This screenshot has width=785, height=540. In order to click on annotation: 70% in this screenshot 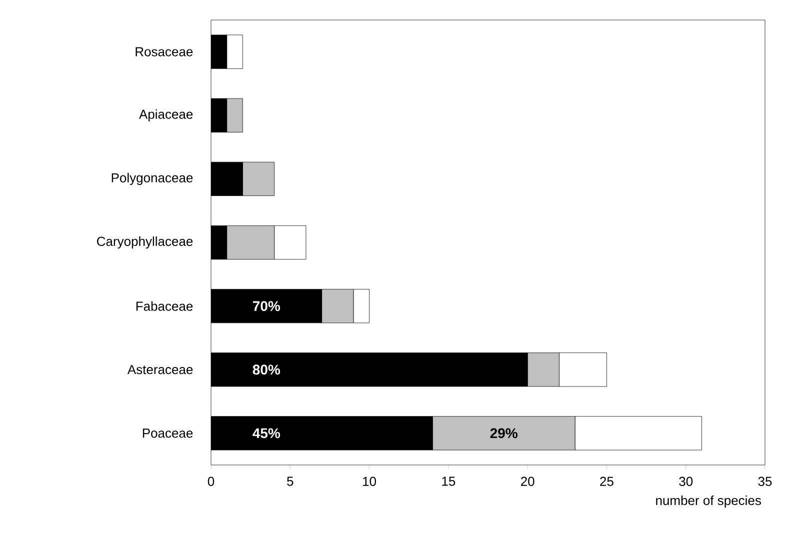, I will do `click(266, 306)`.